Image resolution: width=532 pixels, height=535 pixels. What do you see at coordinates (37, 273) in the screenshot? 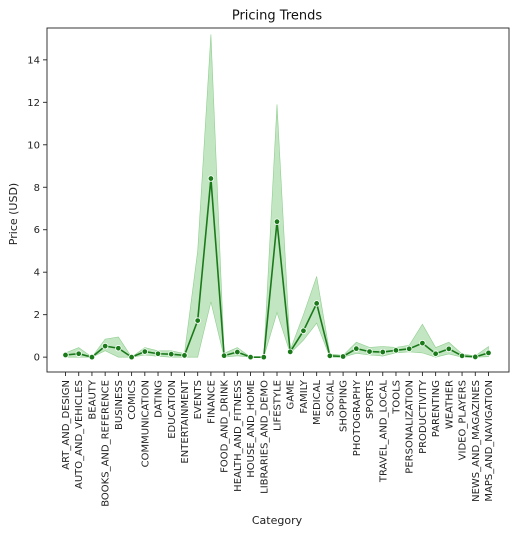
I see `y-tick-label-4: 4` at bounding box center [37, 273].